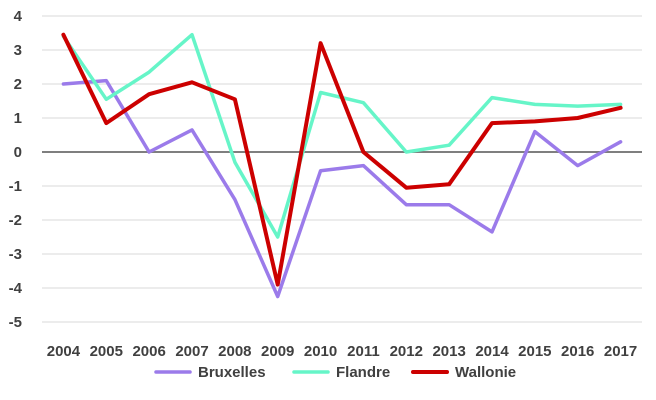  I want to click on y-tick-label: -3, so click(15, 254).